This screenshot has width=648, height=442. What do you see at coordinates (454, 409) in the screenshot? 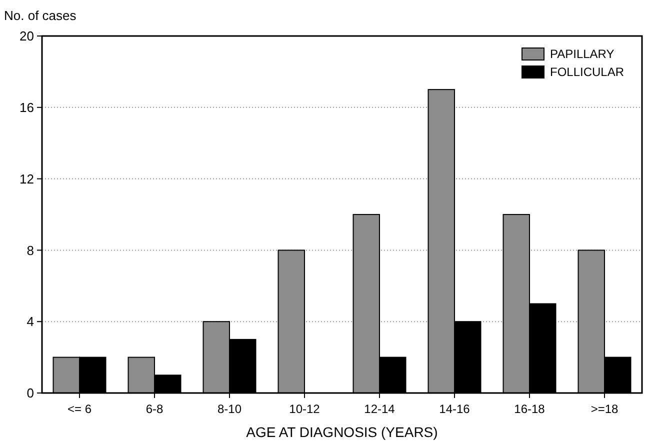
I see `x-tick-label: 14-16` at bounding box center [454, 409].